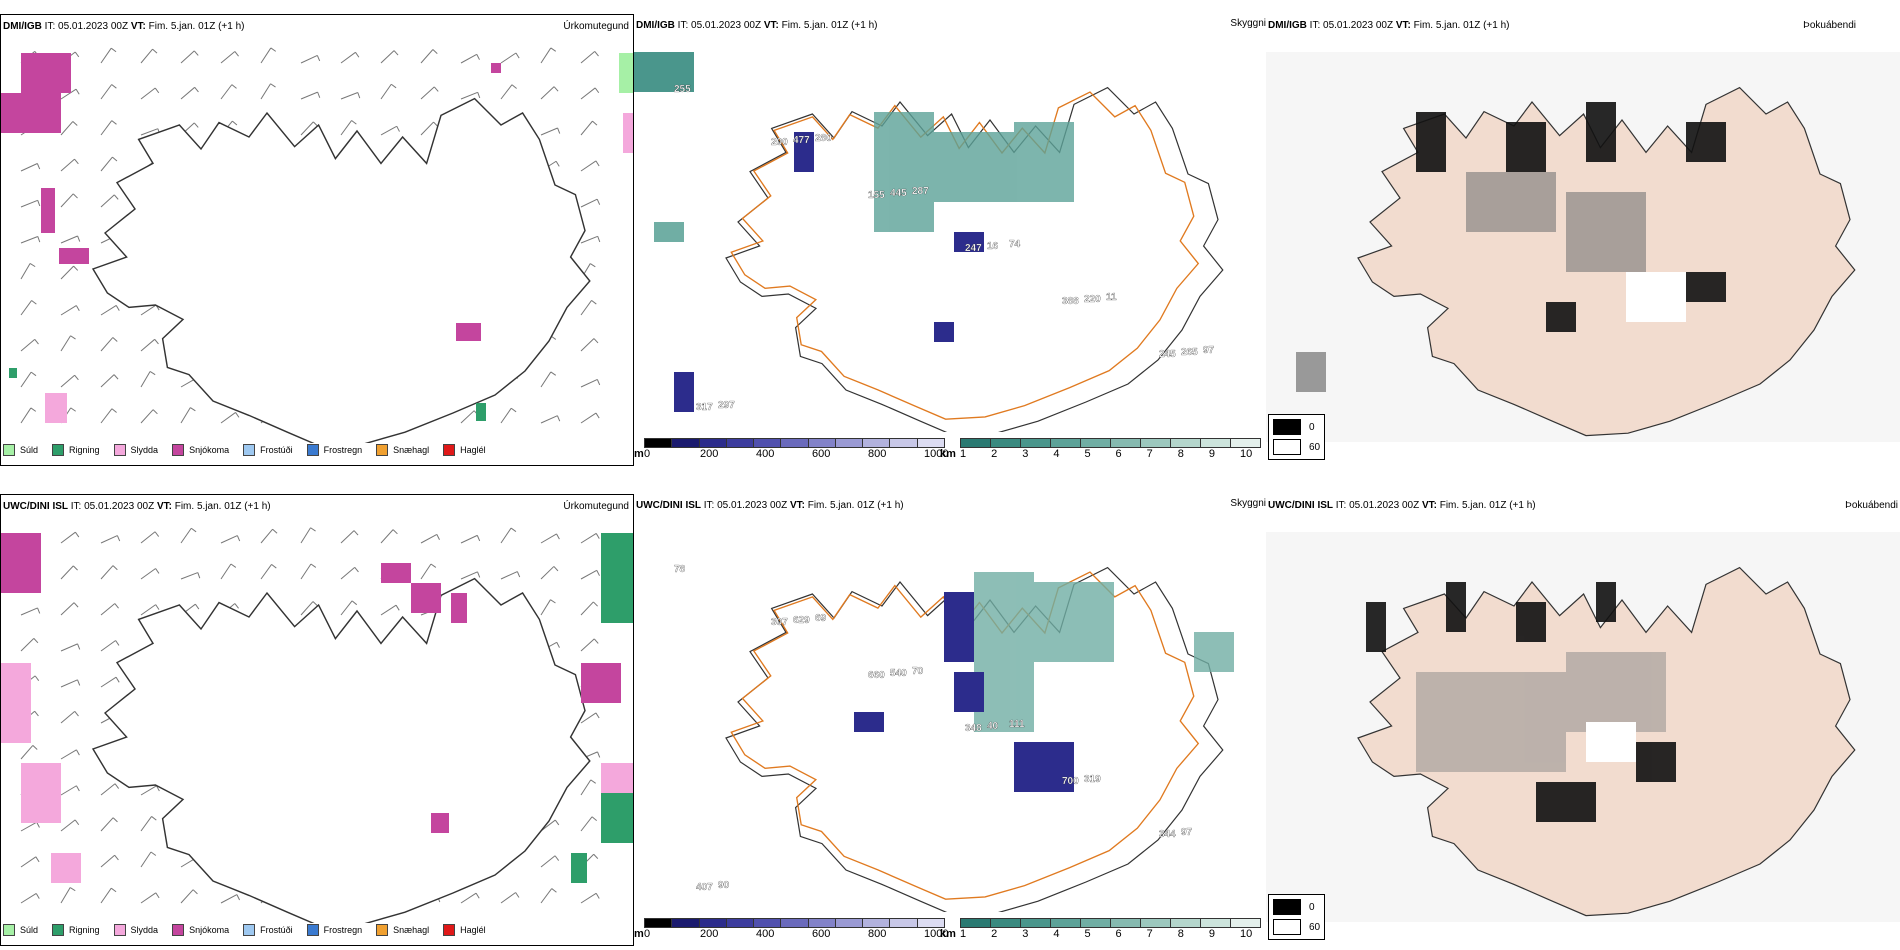 The width and height of the screenshot is (1900, 950). I want to click on fog-legend: 0 60, so click(1297, 917).